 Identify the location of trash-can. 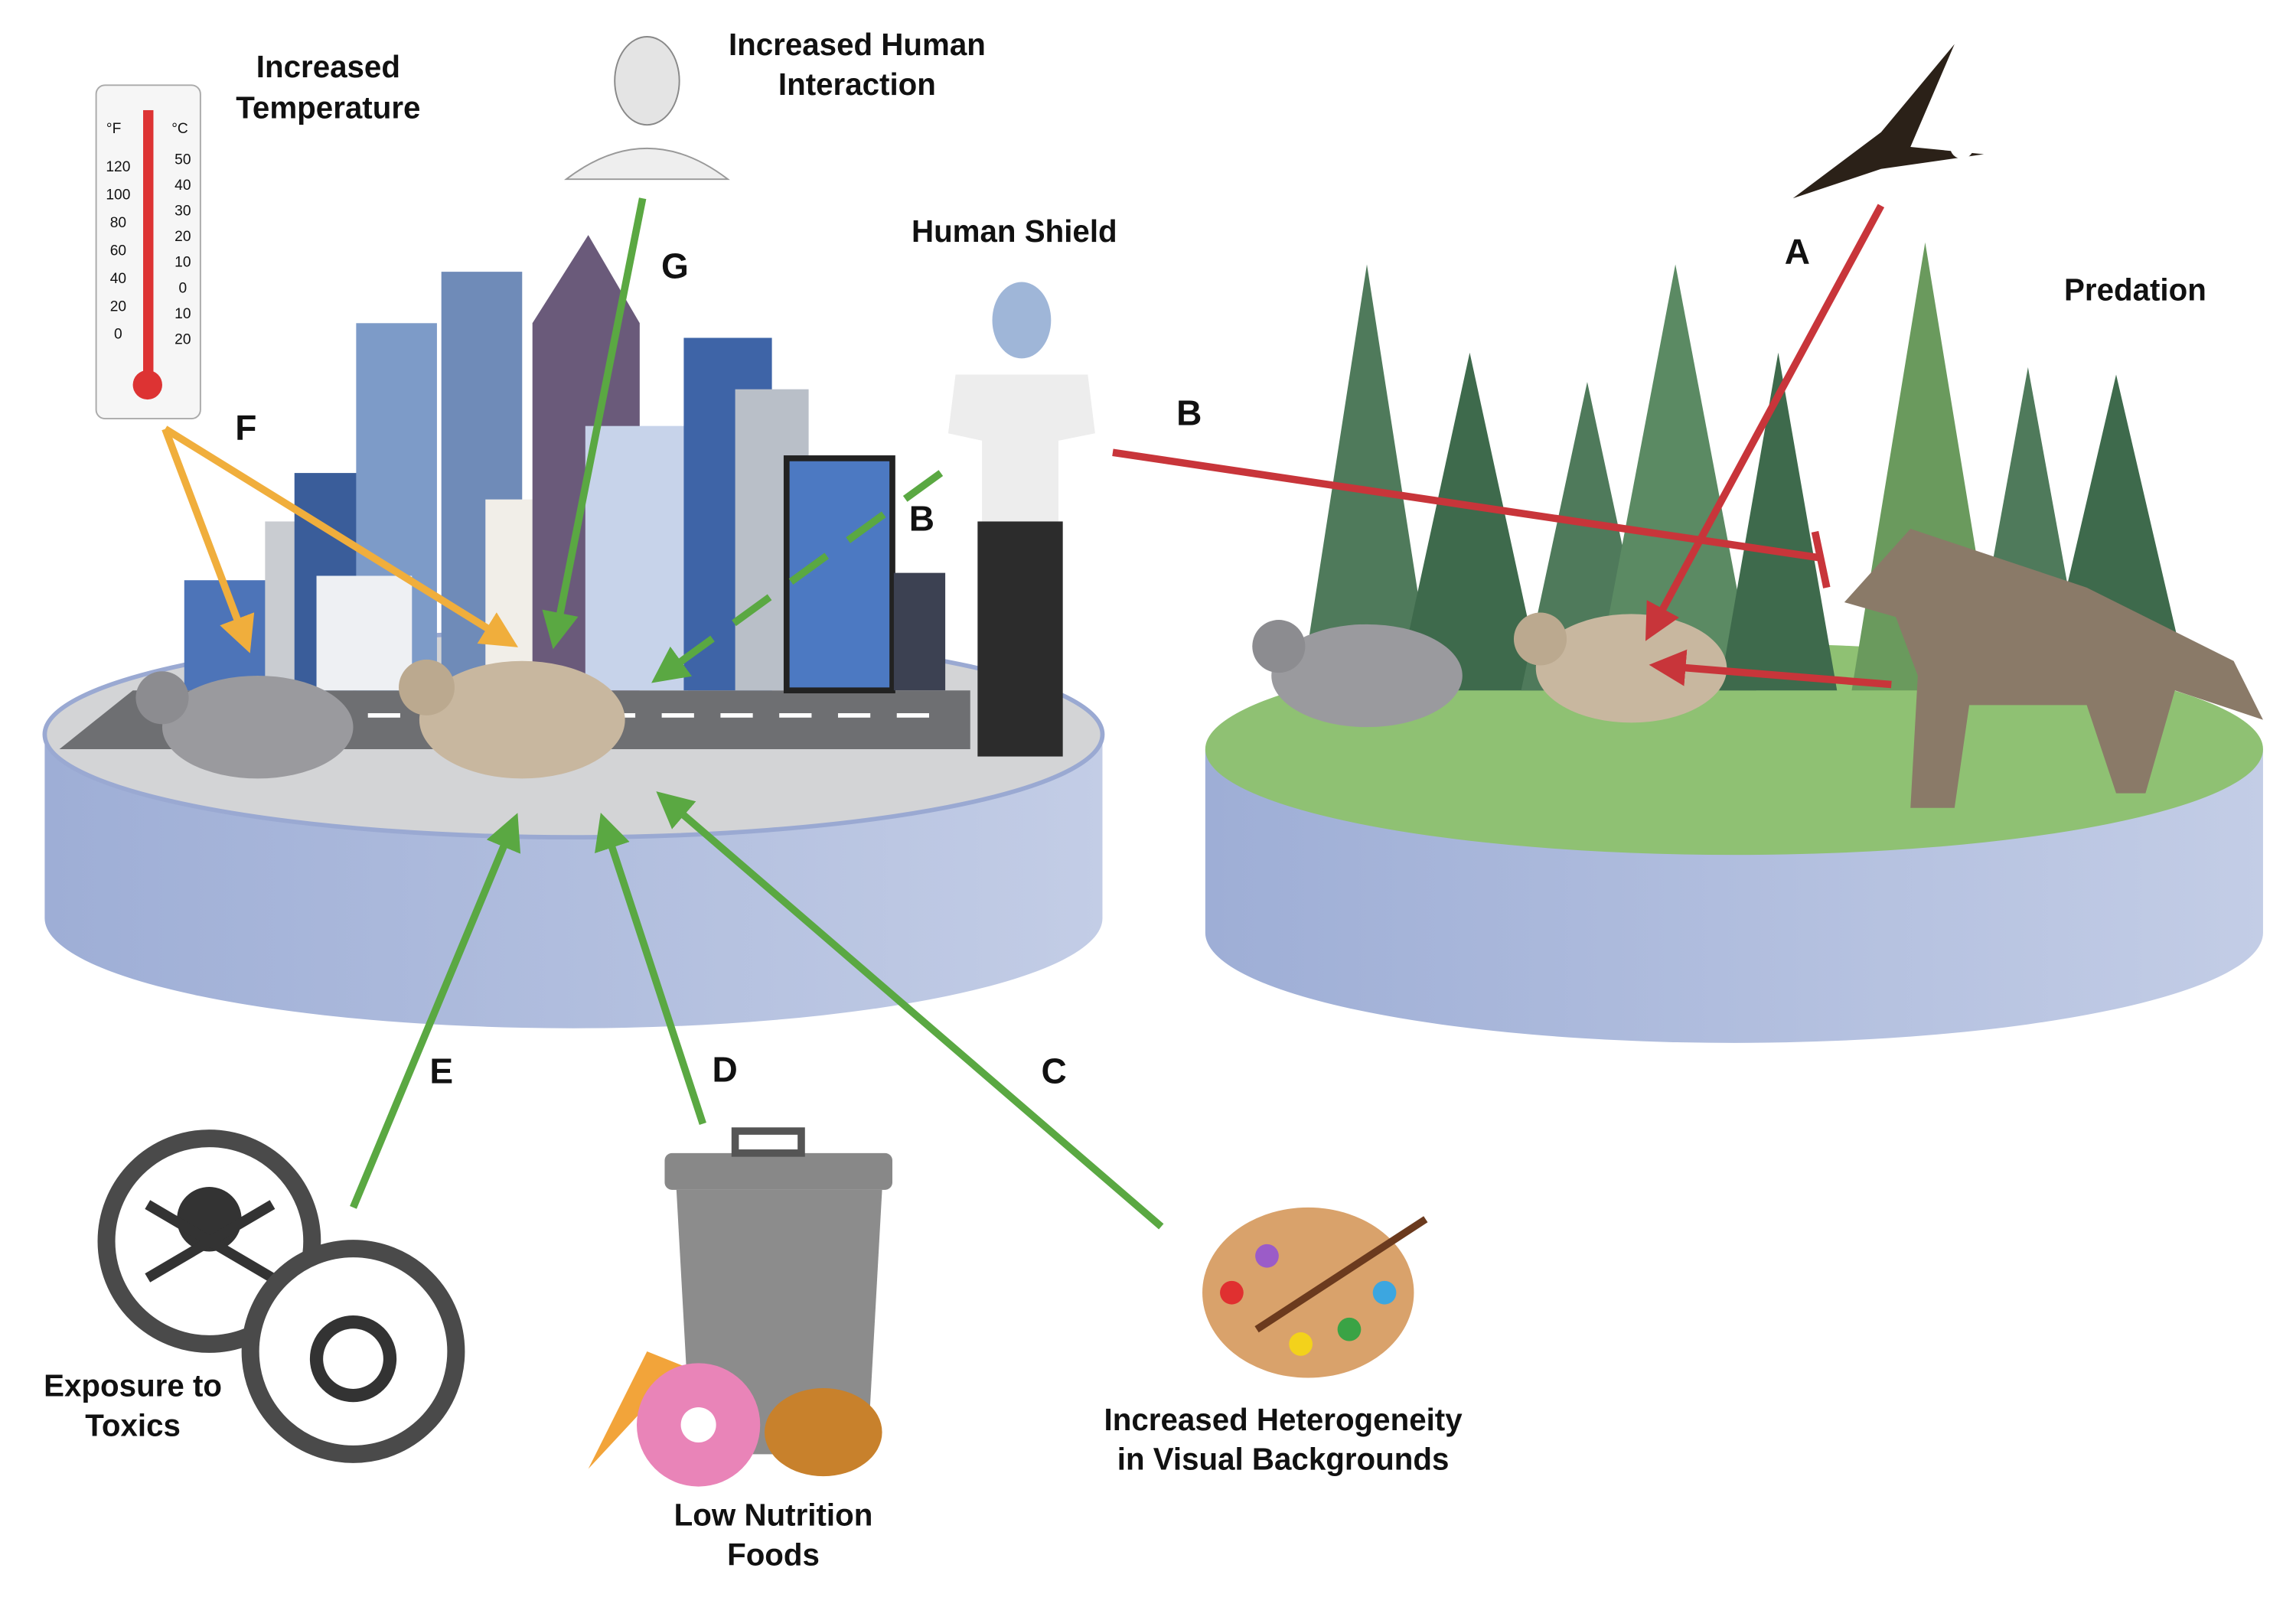
(740, 1307).